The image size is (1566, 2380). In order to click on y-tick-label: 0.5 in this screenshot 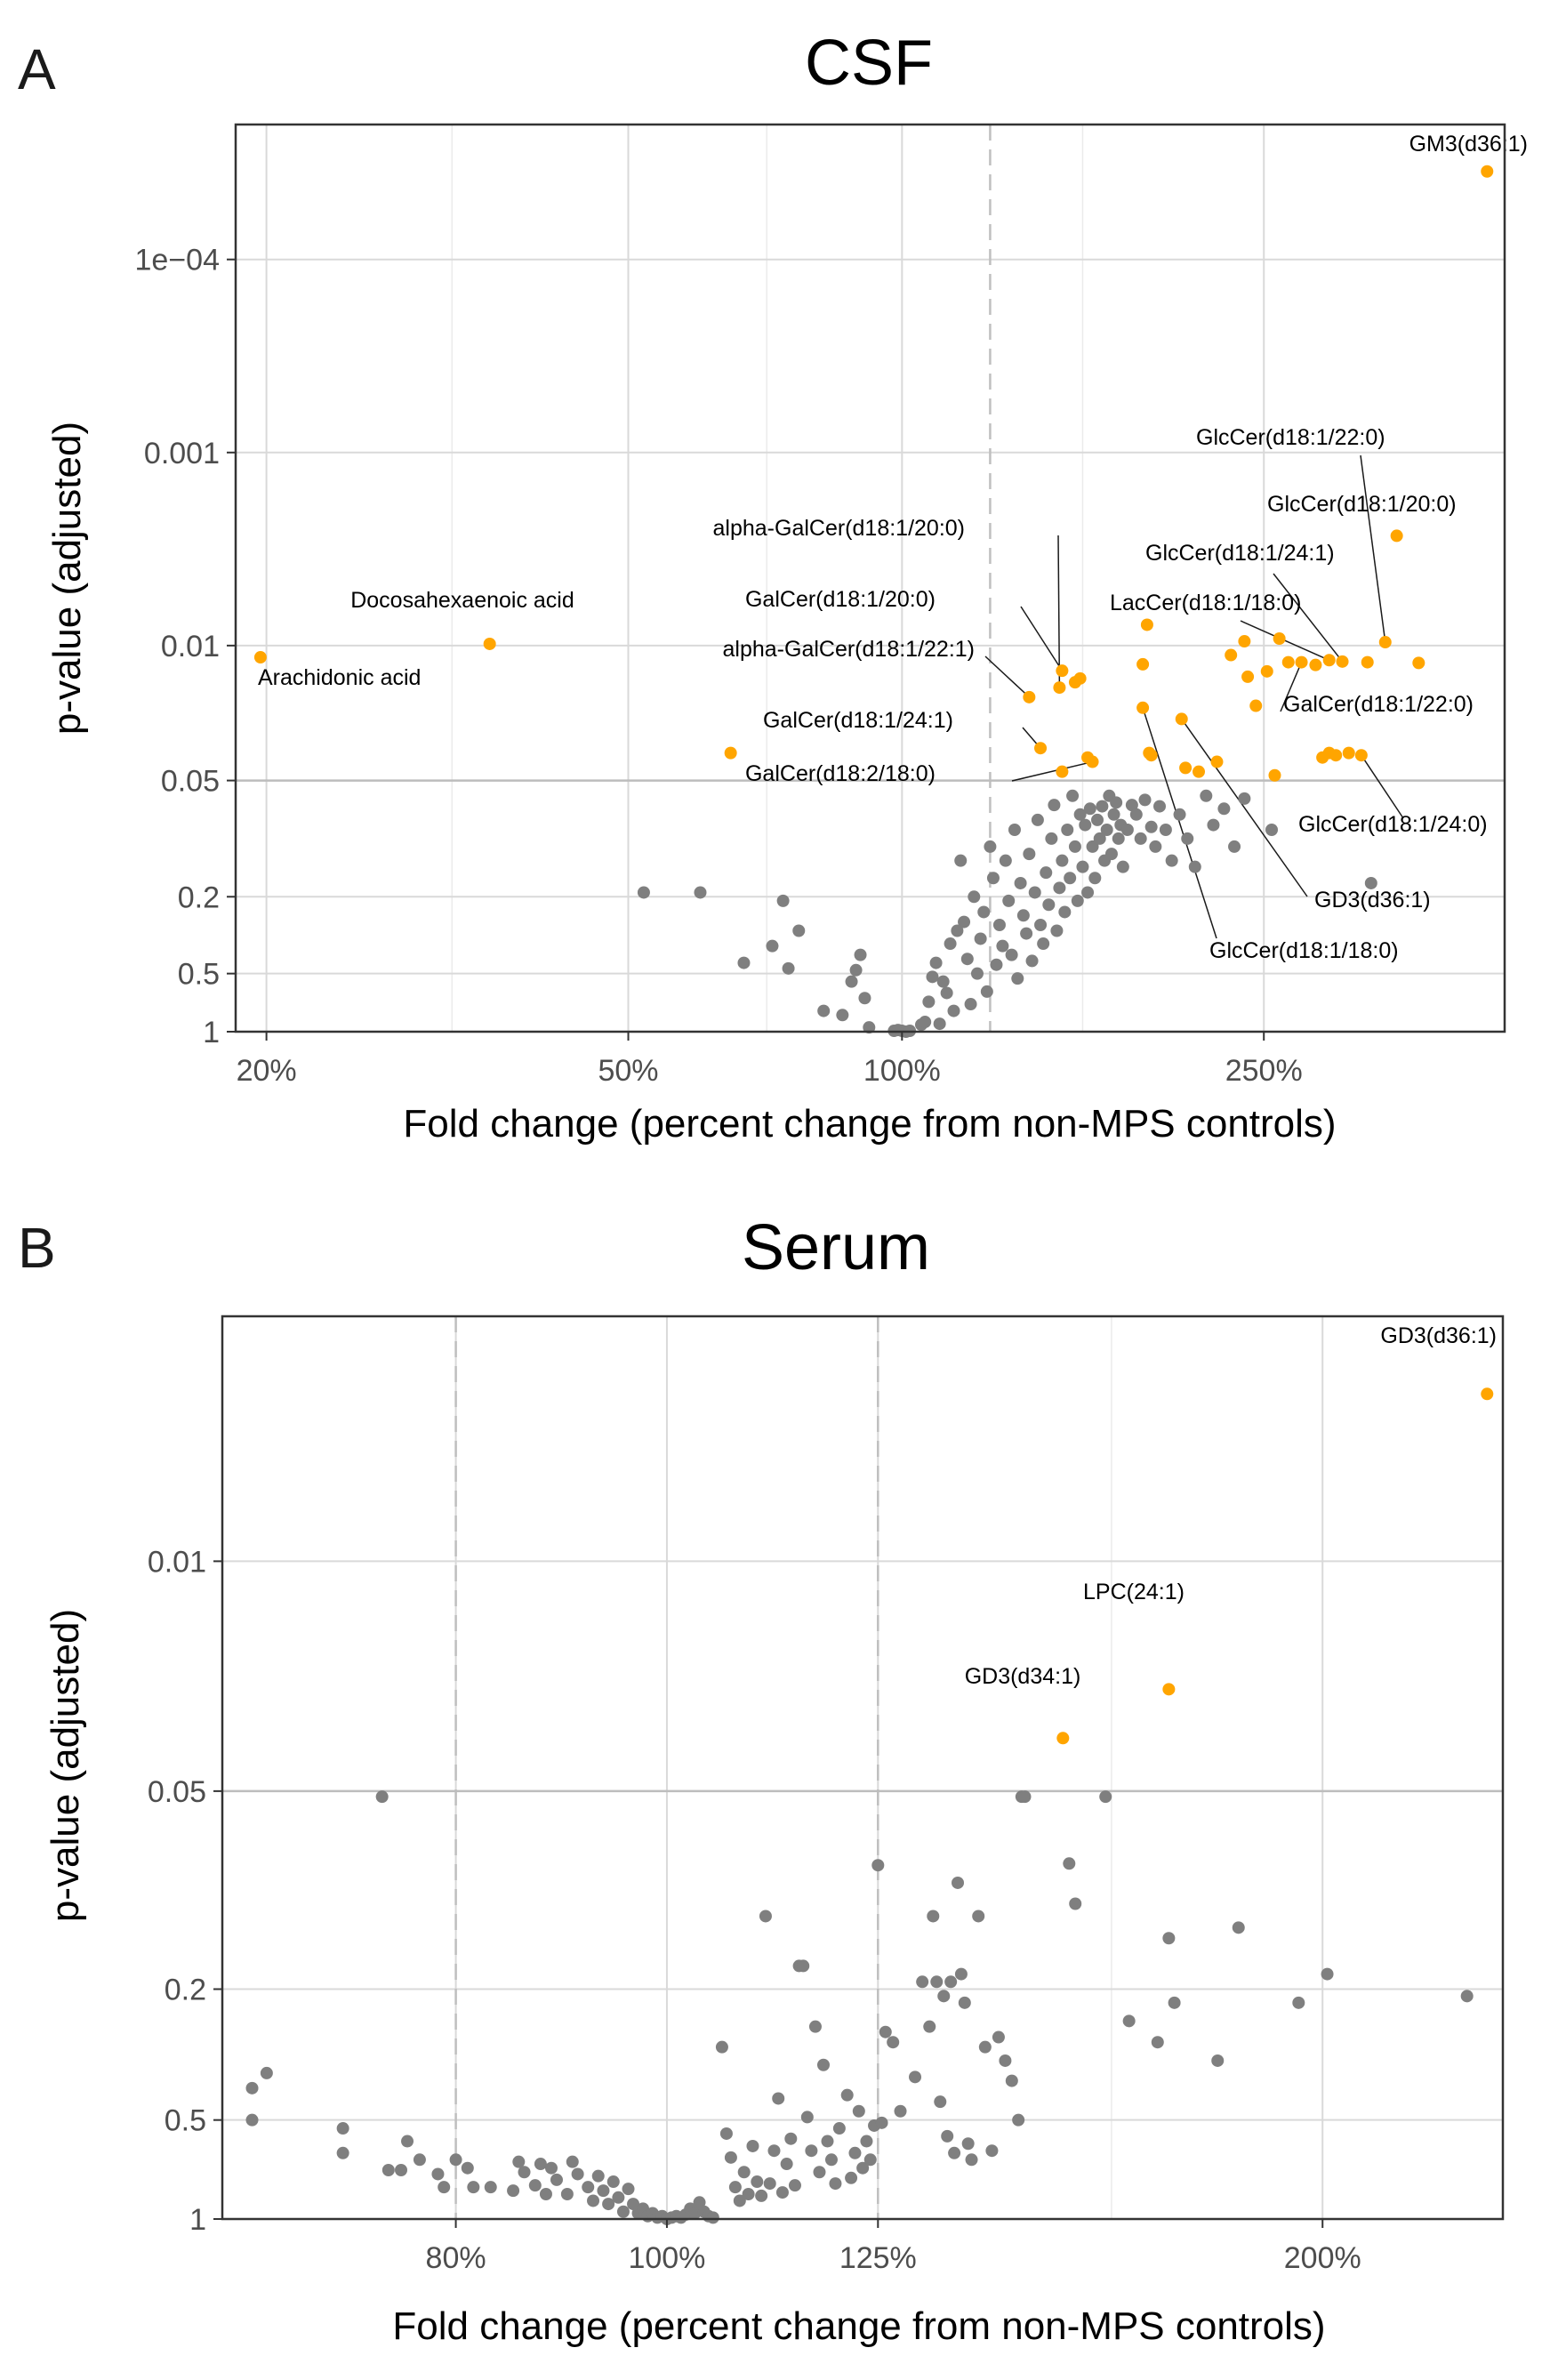, I will do `click(185, 2121)`.